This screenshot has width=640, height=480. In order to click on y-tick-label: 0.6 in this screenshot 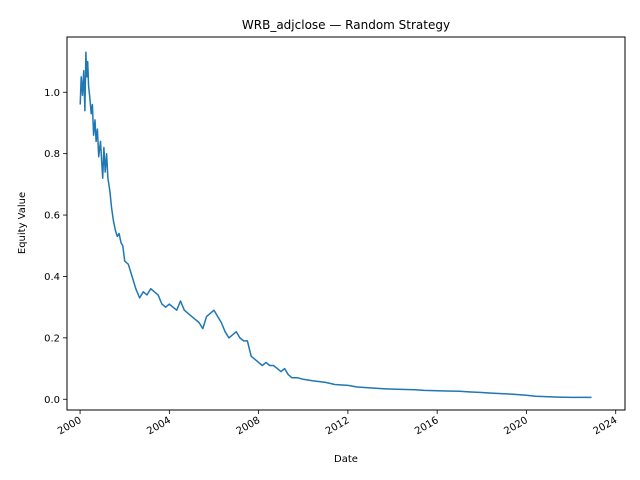, I will do `click(52, 216)`.